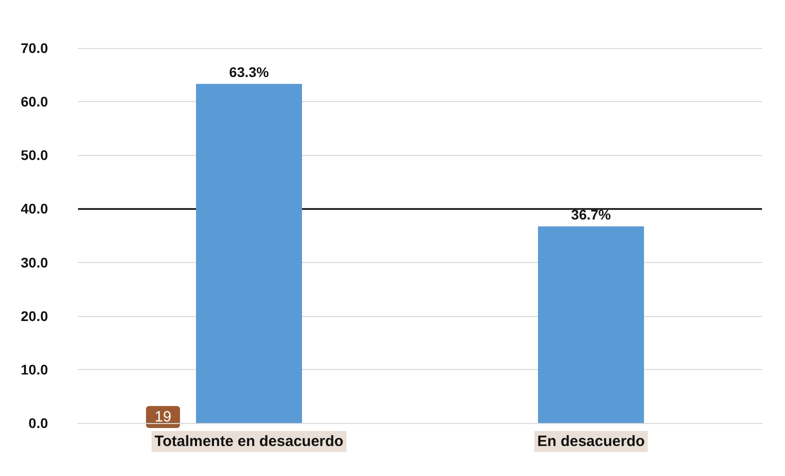  Describe the element at coordinates (591, 441) in the screenshot. I see `x-tick-label: En desacuerdo` at that location.